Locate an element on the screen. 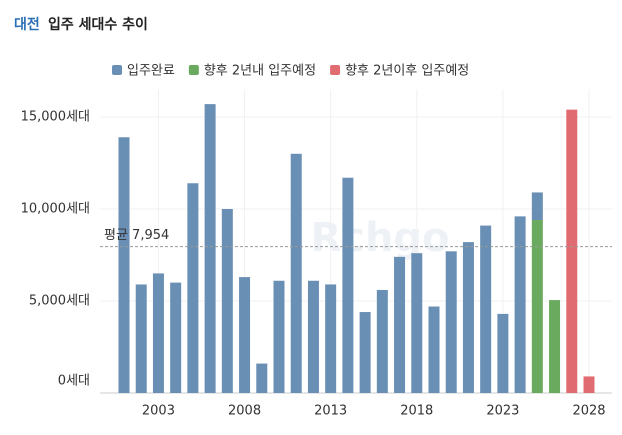 This screenshot has height=435, width=622. x-tick-label: 2013 is located at coordinates (330, 411).